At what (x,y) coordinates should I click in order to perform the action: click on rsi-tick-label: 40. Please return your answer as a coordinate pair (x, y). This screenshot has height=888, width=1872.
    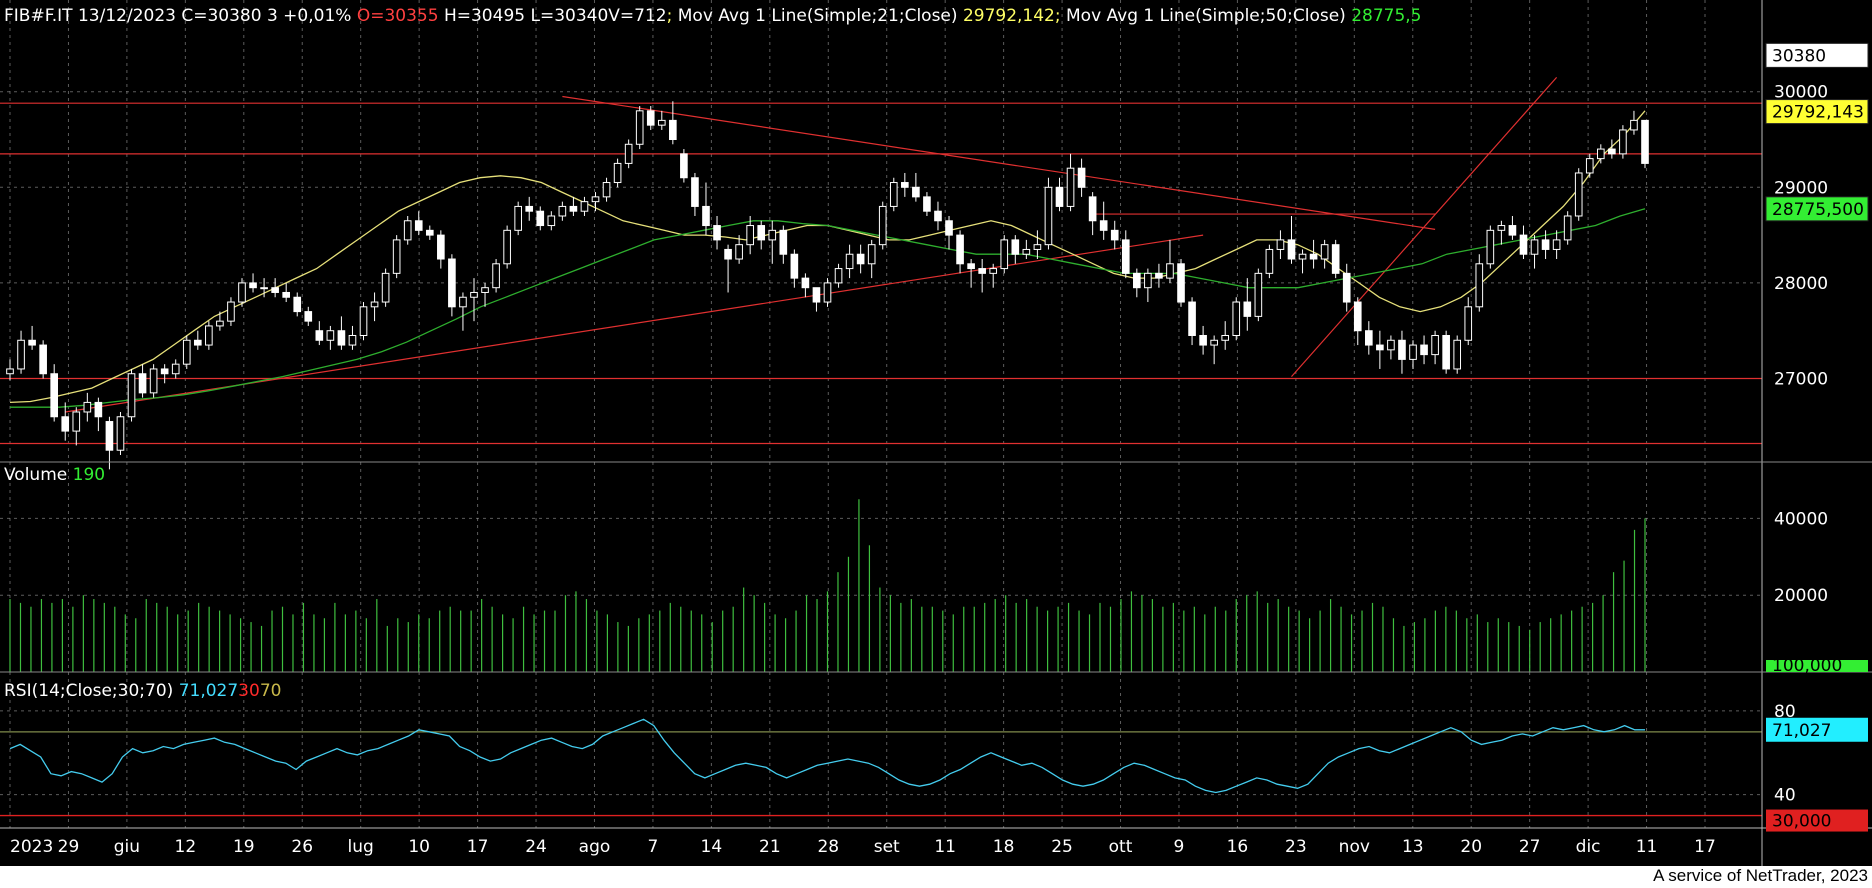
    Looking at the image, I should click on (1785, 796).